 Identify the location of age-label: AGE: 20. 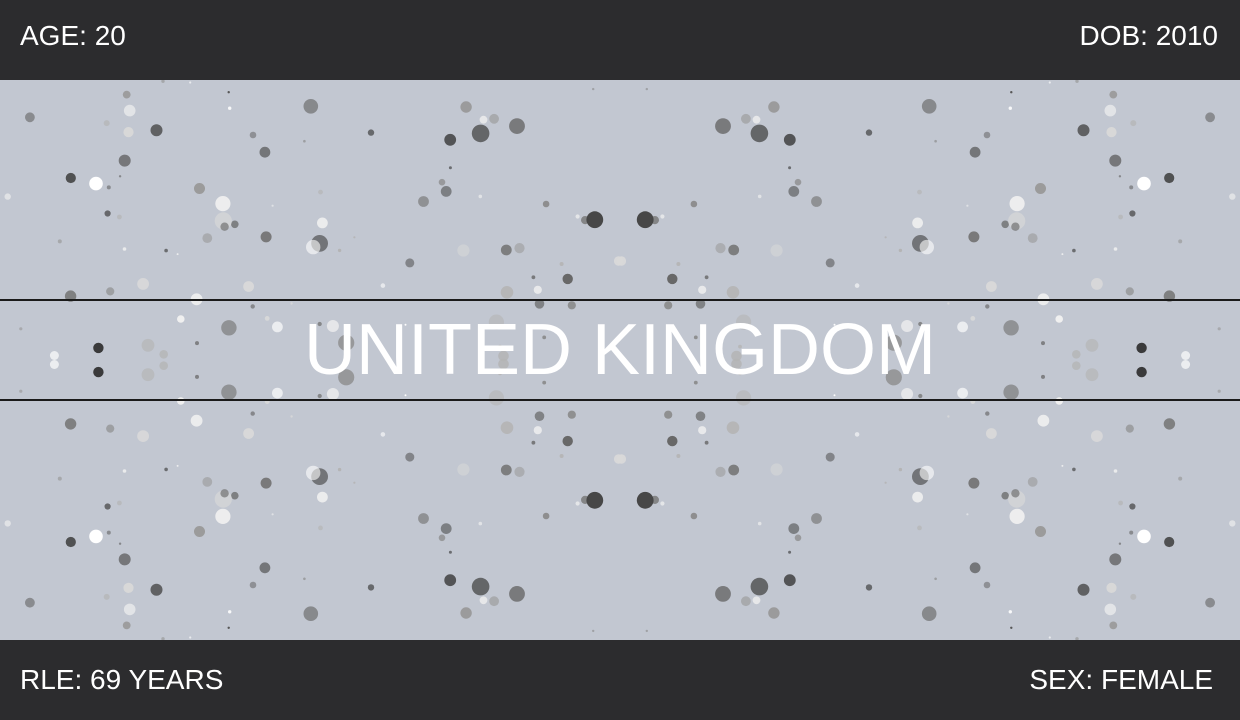
(73, 35).